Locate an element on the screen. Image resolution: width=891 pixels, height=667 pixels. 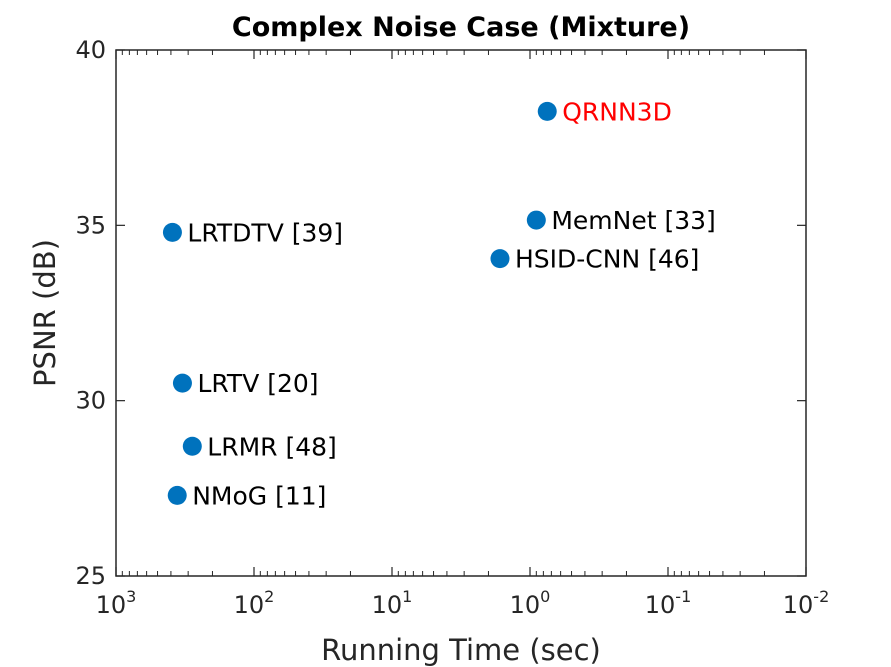
y-tick-label: 40 is located at coordinates (90, 50).